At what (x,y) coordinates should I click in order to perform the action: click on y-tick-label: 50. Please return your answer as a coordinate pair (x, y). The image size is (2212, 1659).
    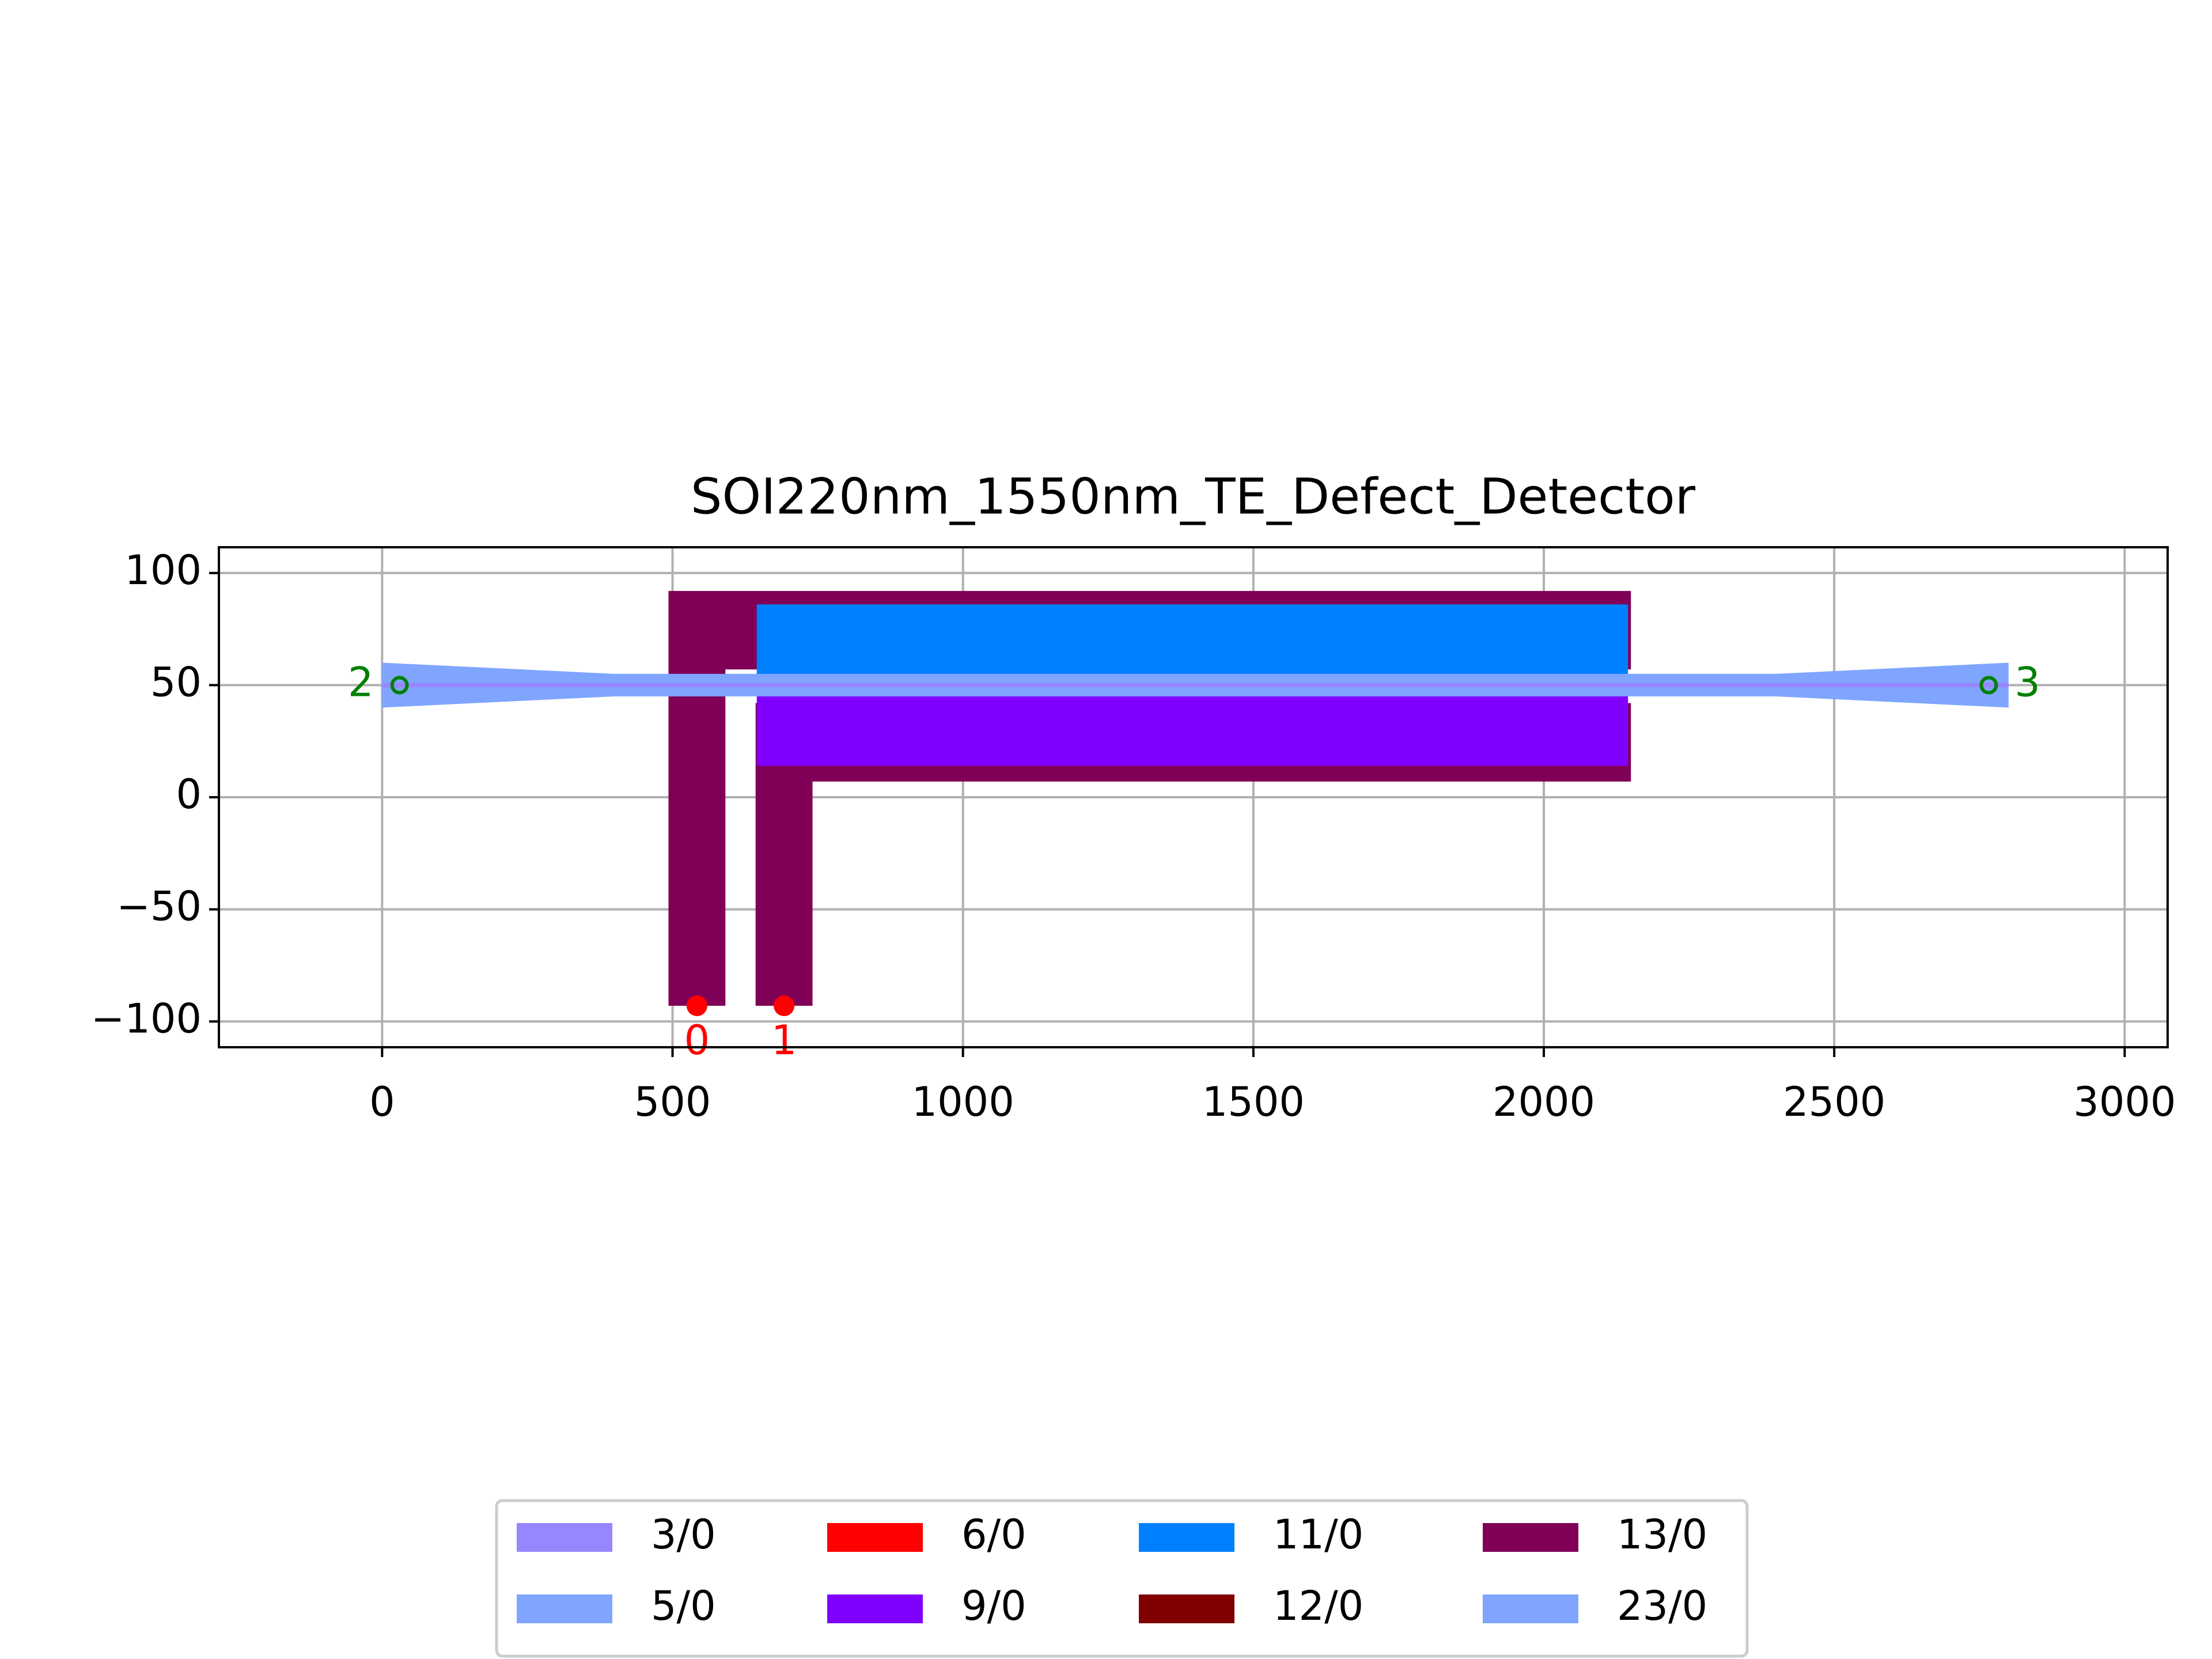
    Looking at the image, I should click on (176, 682).